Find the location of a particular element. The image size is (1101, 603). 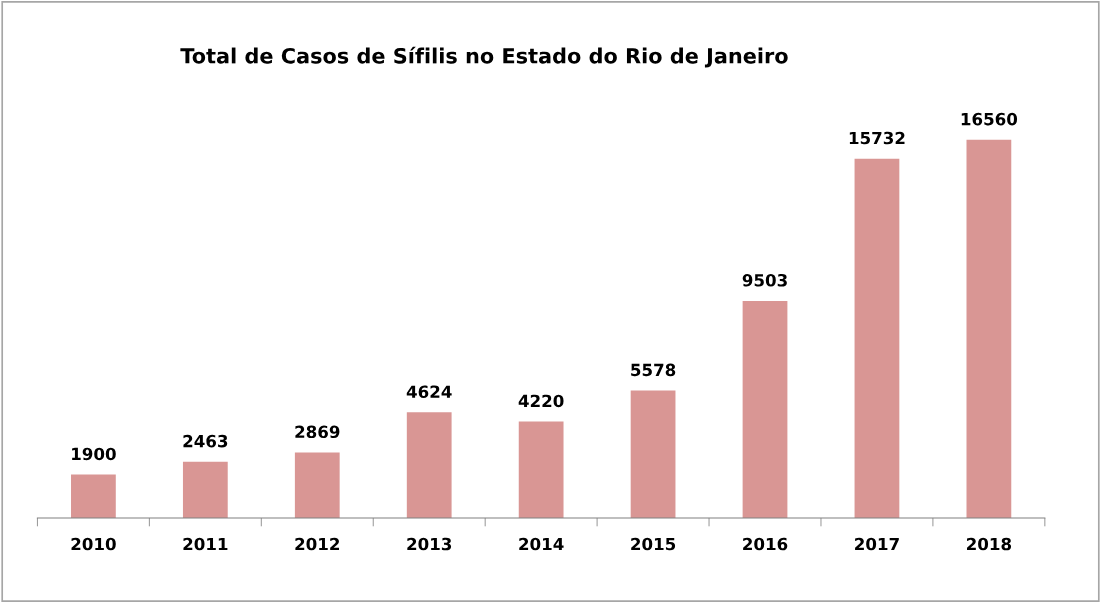

x-tick-label: 2016 is located at coordinates (765, 544).